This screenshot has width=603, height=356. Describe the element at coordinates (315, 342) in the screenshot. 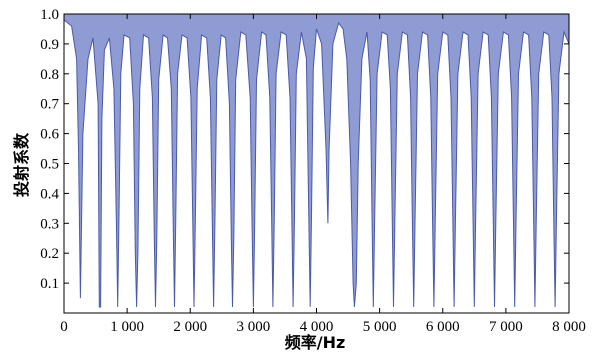

I see `x-axis-title: 频率/Hz` at that location.